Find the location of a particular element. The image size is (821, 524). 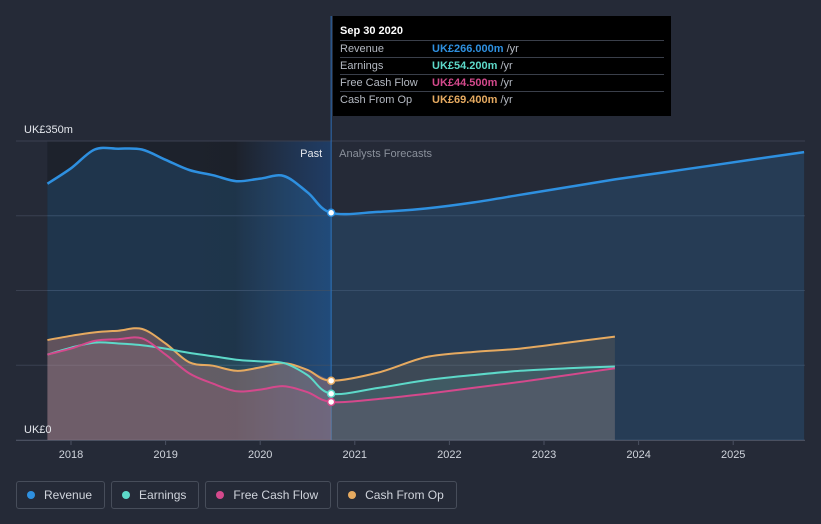

x-tick-label: 2021 is located at coordinates (355, 455).